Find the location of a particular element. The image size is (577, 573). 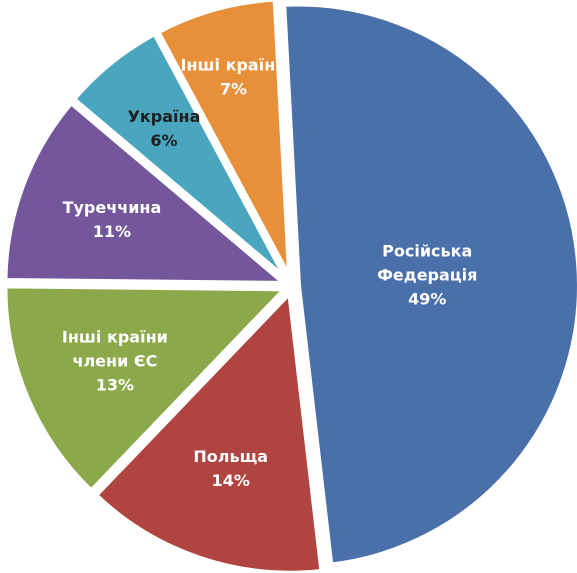

pie-label-6: Інші країни 7% is located at coordinates (234, 77).